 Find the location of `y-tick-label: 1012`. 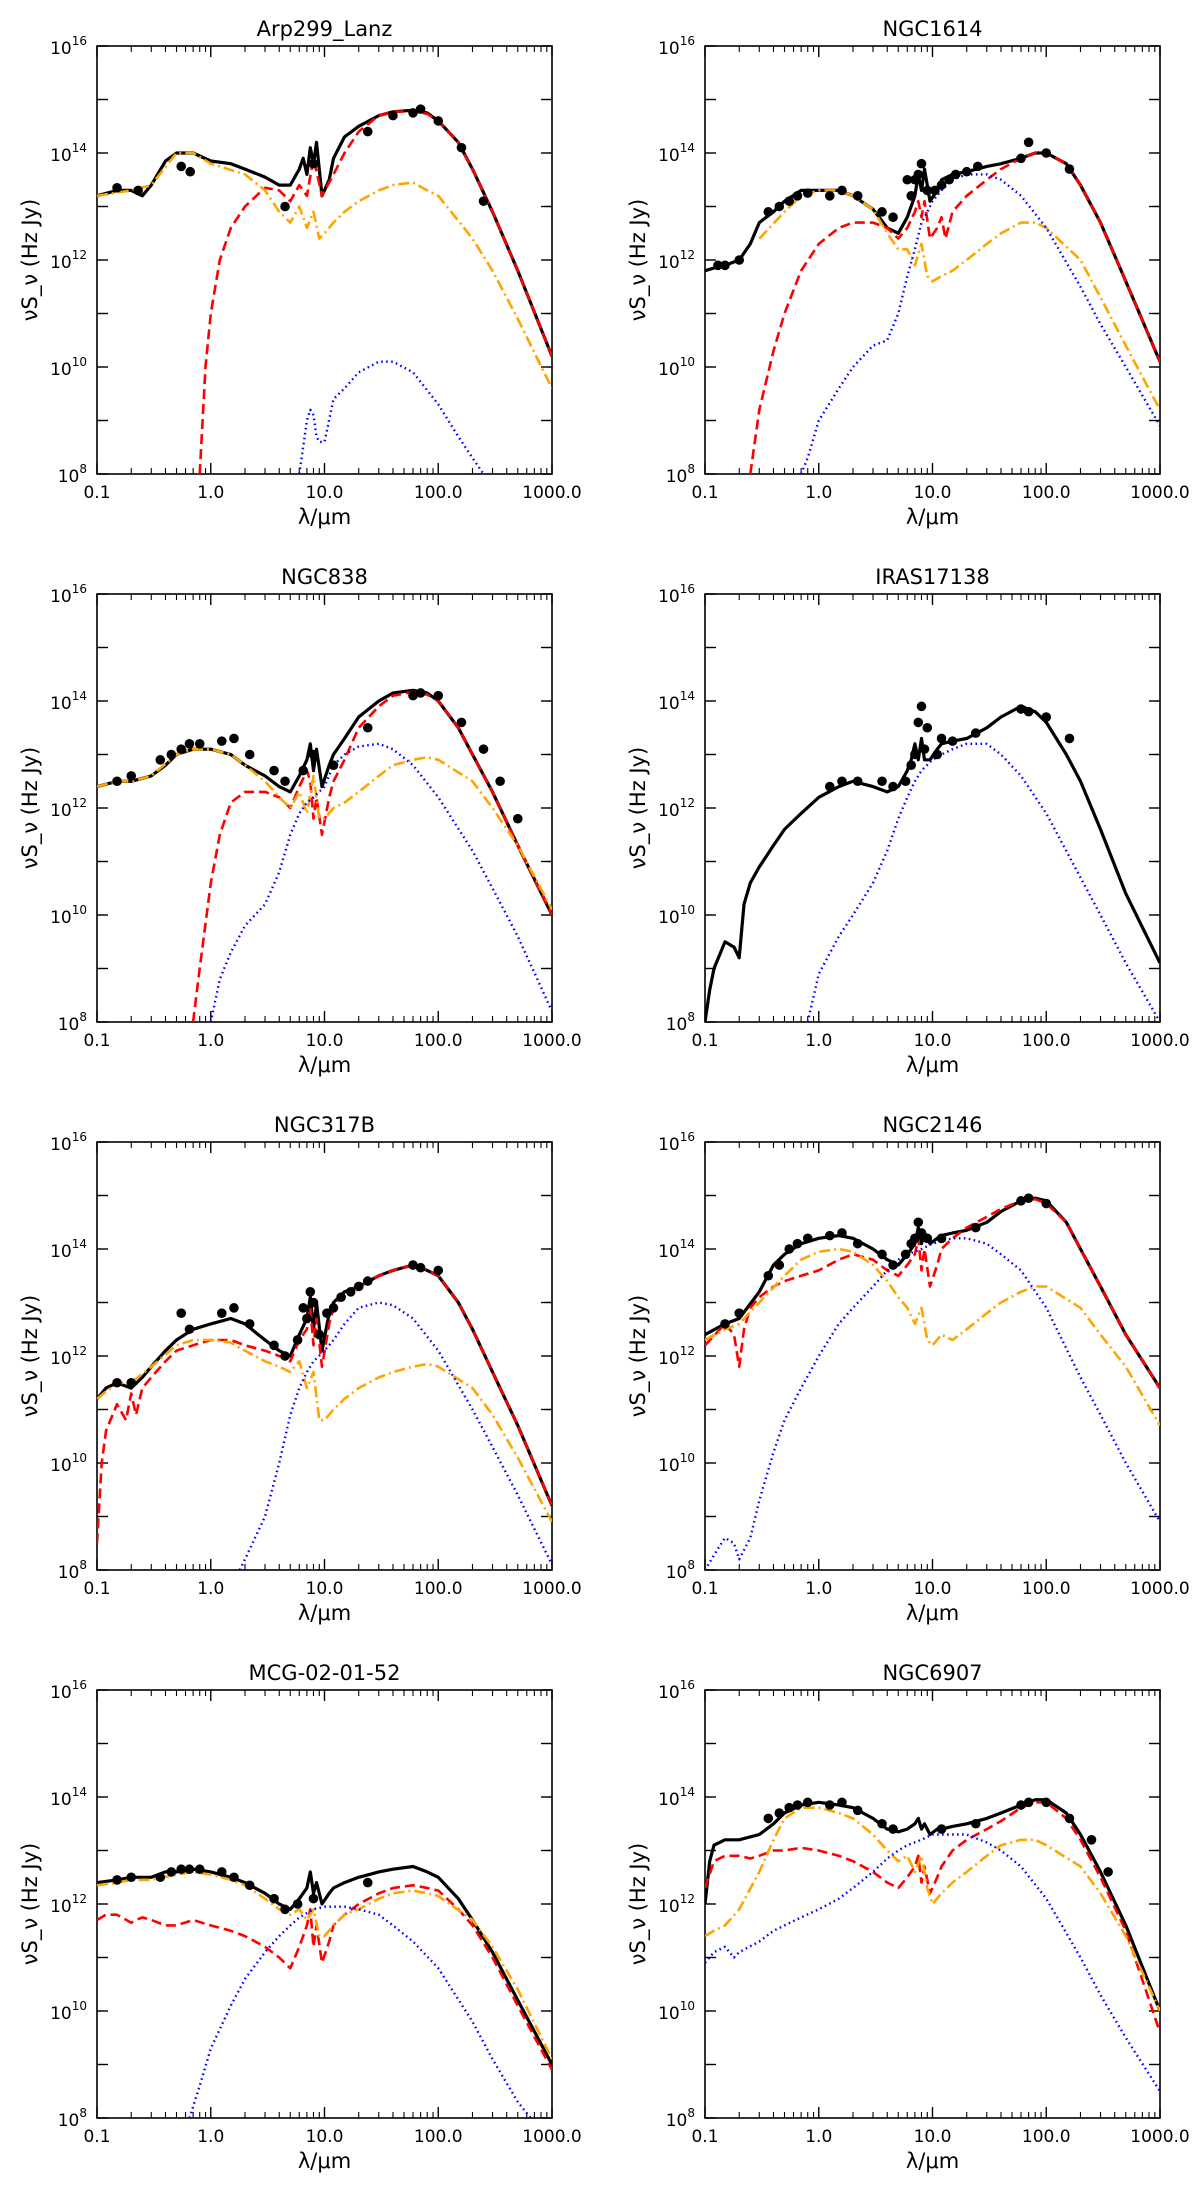

y-tick-label: 1012 is located at coordinates (676, 1904).